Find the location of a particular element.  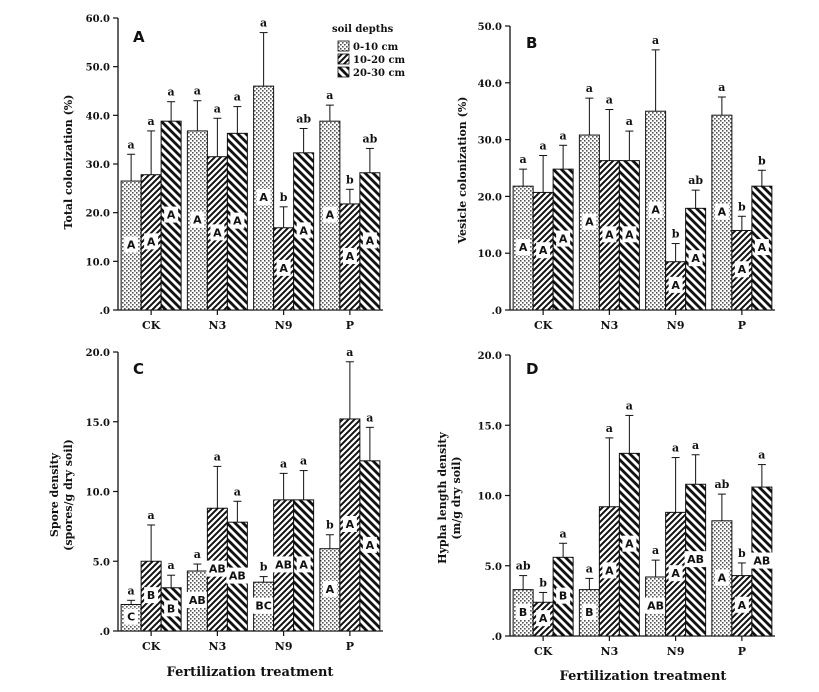

y-axis-label: Total colonization (%) is located at coordinates (68, 162).